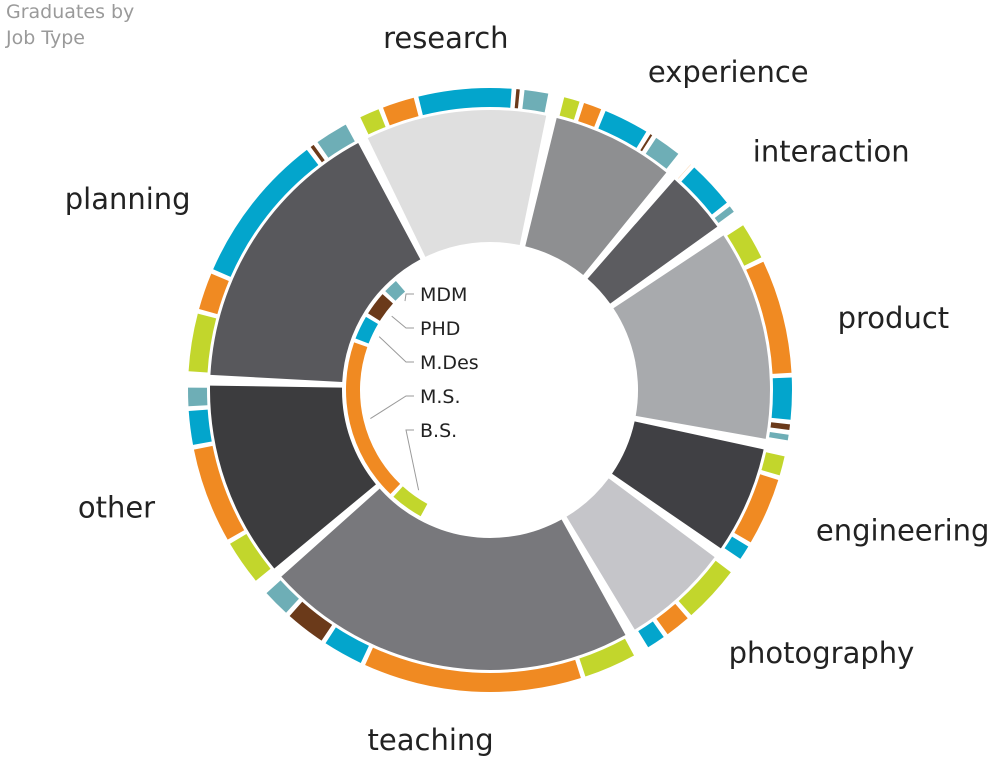 The image size is (1000, 760). I want to click on breakdown-segment-experience-phd, so click(646, 143).